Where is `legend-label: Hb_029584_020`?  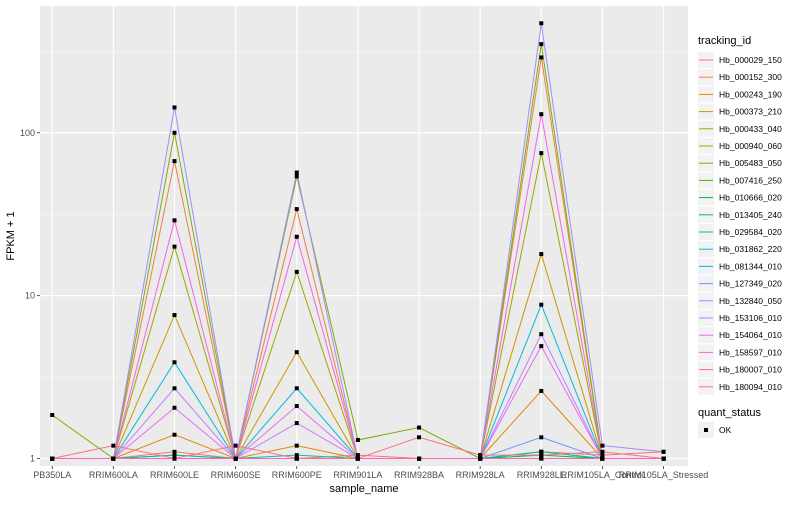 legend-label: Hb_029584_020 is located at coordinates (750, 232).